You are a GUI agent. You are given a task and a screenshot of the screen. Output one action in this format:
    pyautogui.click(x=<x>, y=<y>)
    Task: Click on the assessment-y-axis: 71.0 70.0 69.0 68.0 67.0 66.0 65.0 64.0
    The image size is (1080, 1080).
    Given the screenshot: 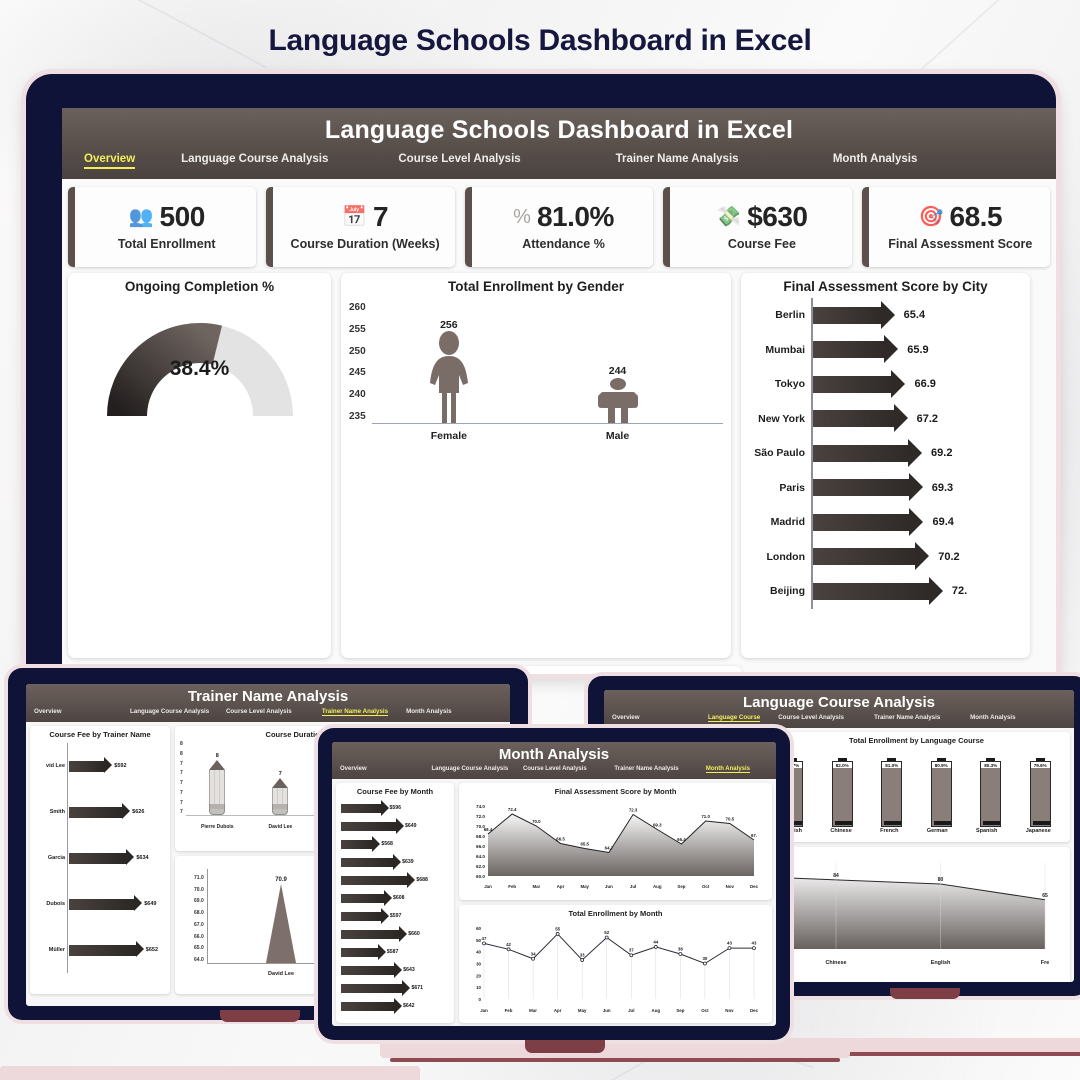 What is the action you would take?
    pyautogui.click(x=200, y=924)
    